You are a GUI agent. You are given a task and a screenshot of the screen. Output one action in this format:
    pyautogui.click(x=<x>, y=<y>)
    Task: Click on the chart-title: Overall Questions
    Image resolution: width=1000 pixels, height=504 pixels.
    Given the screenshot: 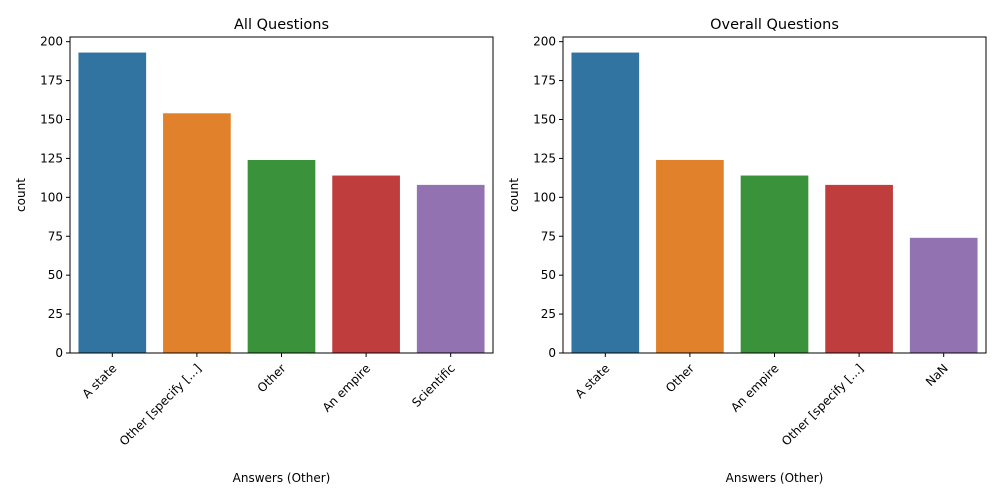 What is the action you would take?
    pyautogui.click(x=774, y=25)
    